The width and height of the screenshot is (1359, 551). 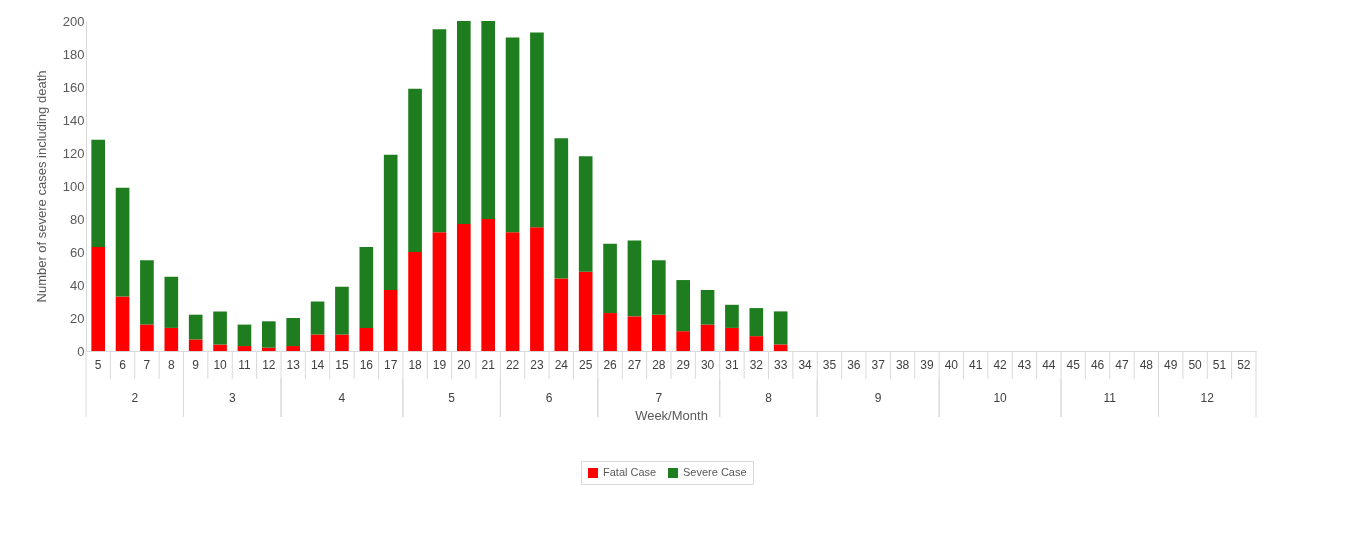 What do you see at coordinates (1207, 398) in the screenshot?
I see `text: 12` at bounding box center [1207, 398].